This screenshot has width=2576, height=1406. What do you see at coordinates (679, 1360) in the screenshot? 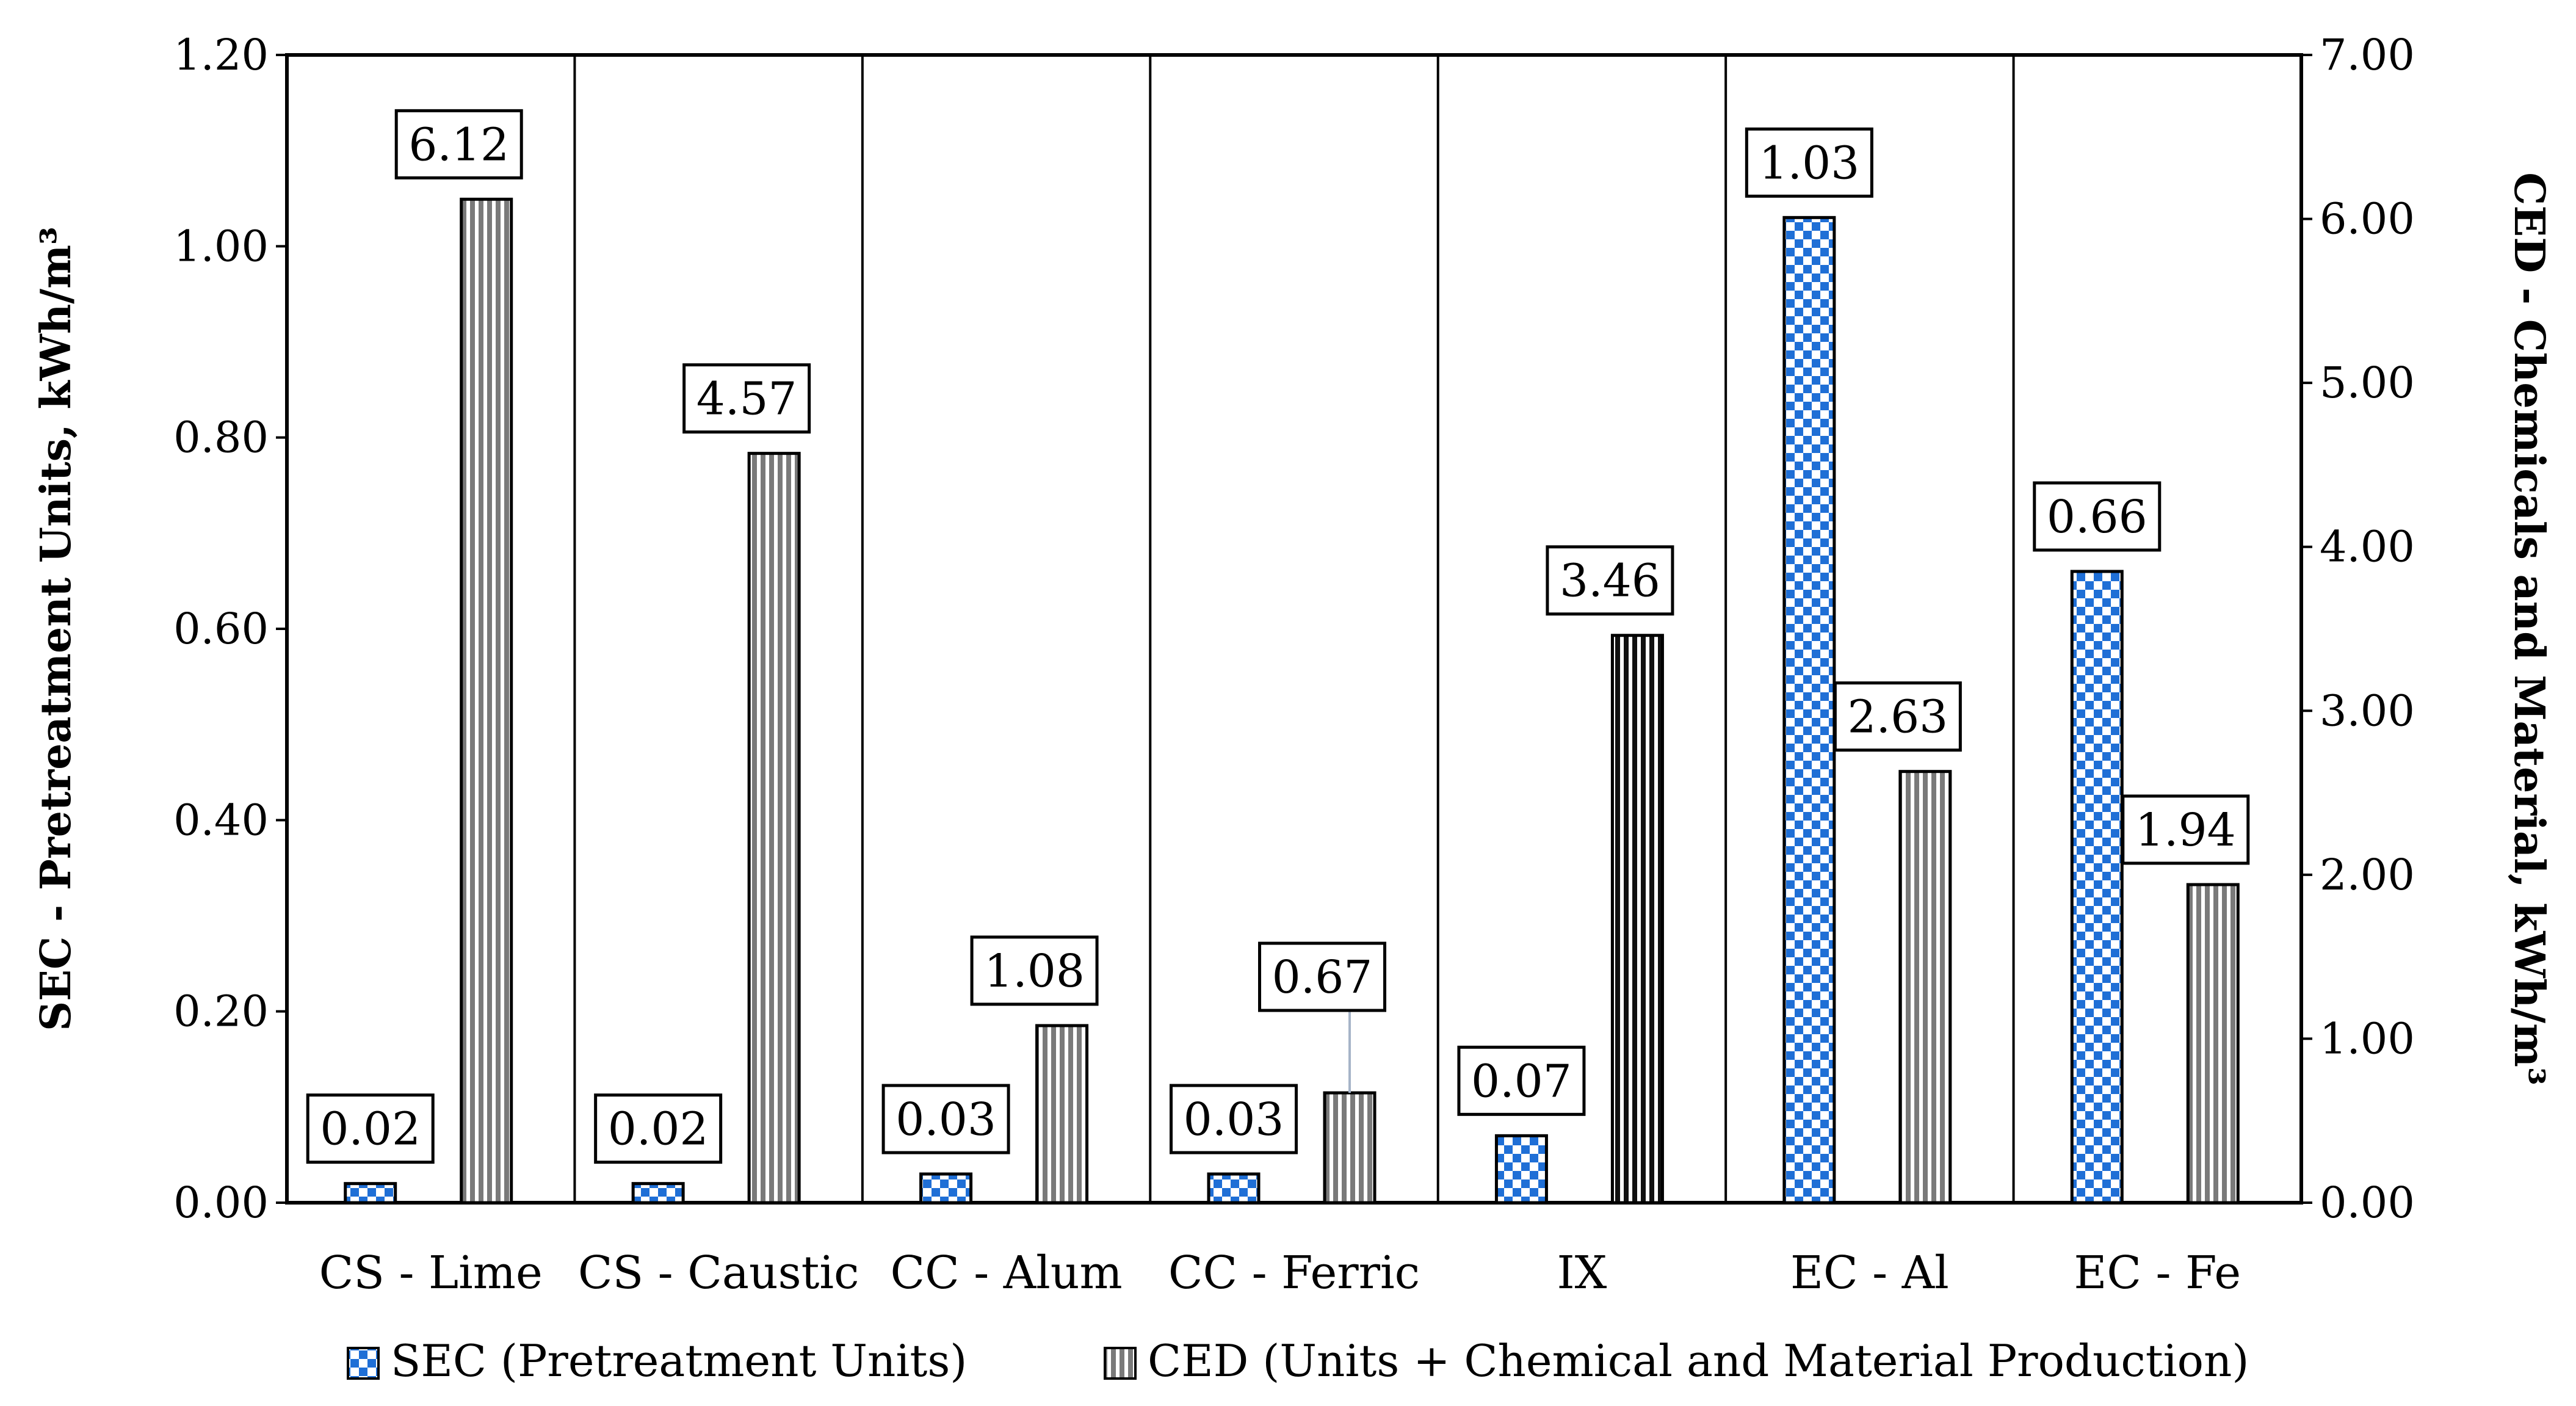
I see `legend-label-sec: SEC (Pretreatment Units)` at bounding box center [679, 1360].